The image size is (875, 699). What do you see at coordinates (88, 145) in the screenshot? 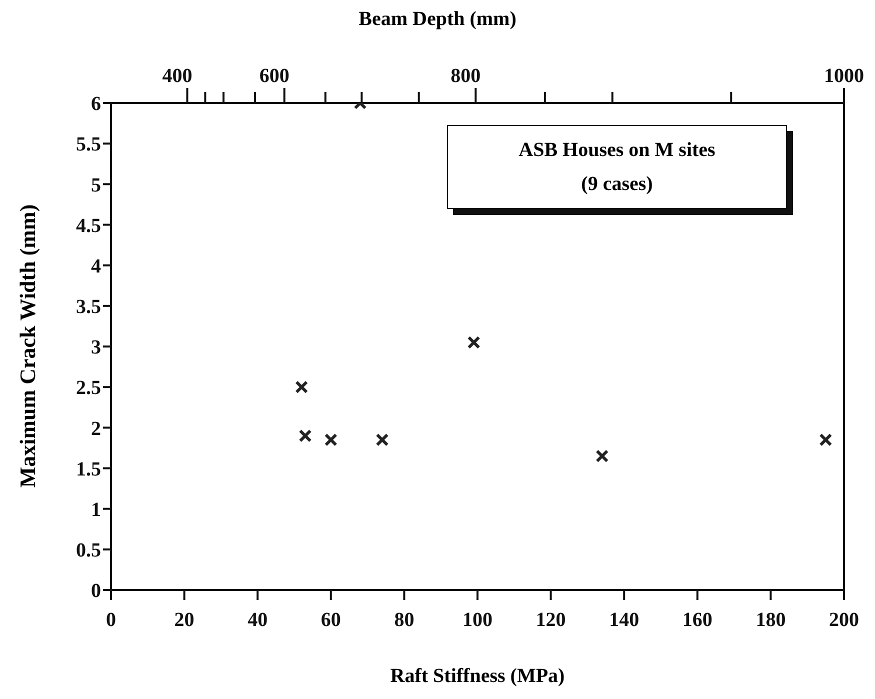
I see `y-tick-label: 5.5` at bounding box center [88, 145].